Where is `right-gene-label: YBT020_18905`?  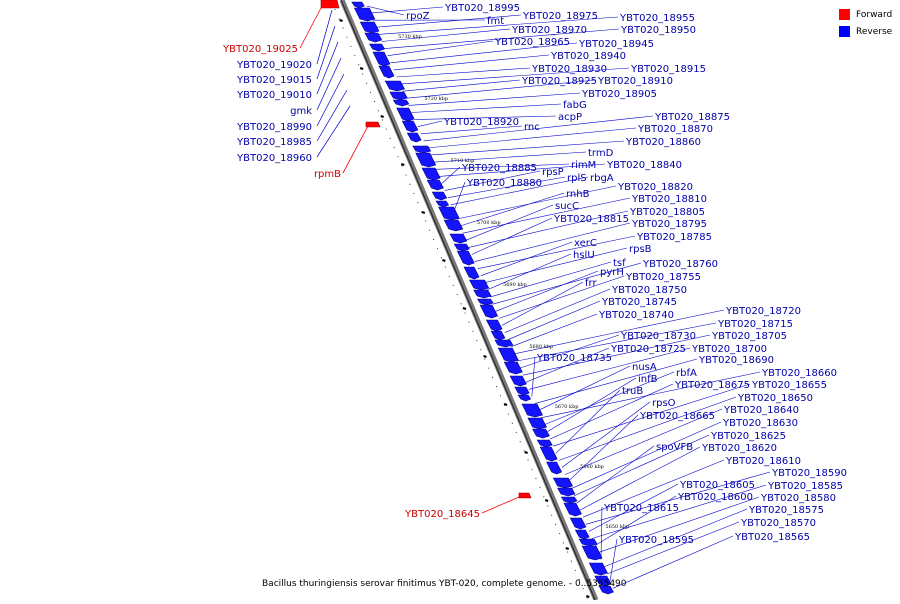
right-gene-label: YBT020_18905 is located at coordinates (619, 94).